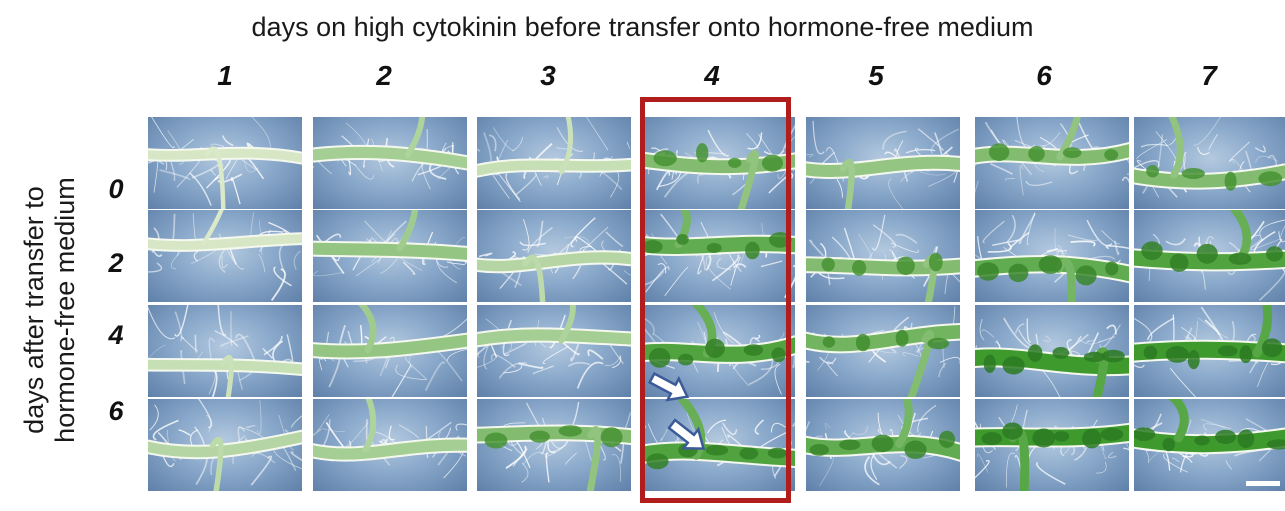 Image resolution: width=1285 pixels, height=511 pixels. I want to click on row-label-2: 2, so click(116, 263).